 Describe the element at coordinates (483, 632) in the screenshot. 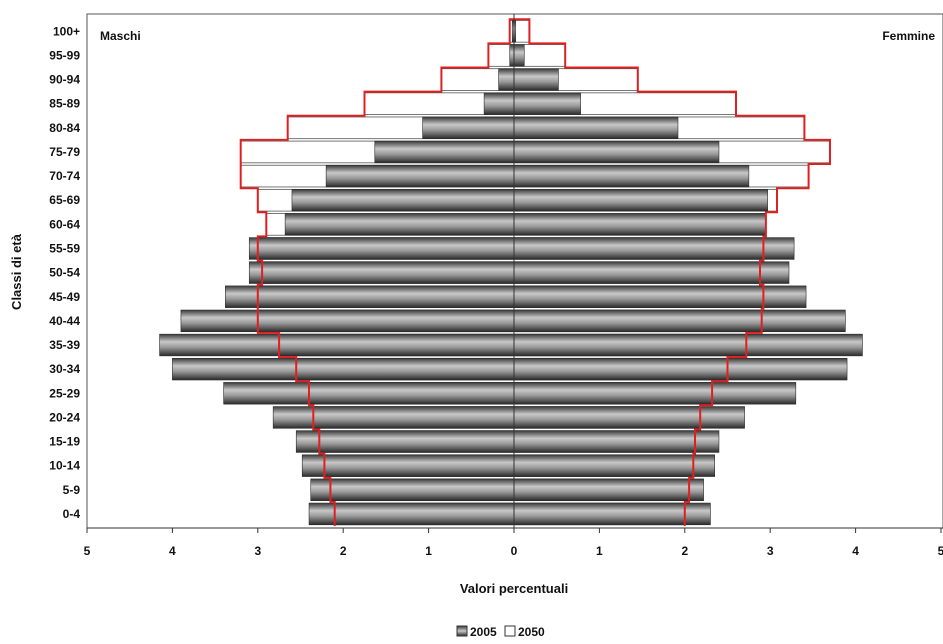

I see `legend-label-2005: 2005` at that location.